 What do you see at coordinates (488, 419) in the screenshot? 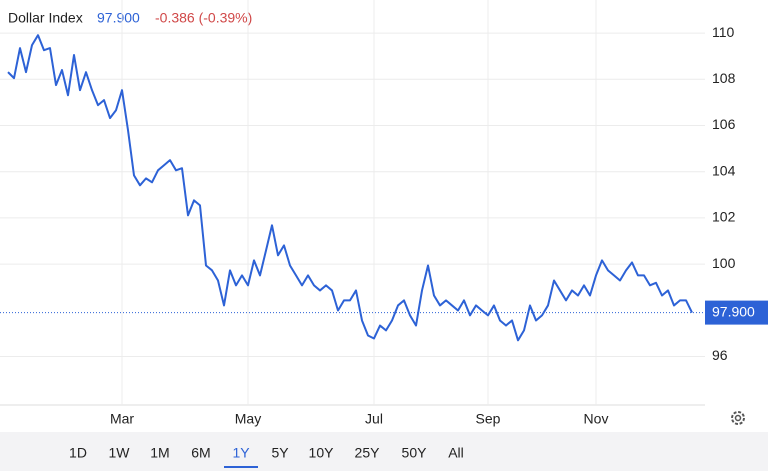
I see `x-tick-label: Sep` at bounding box center [488, 419].